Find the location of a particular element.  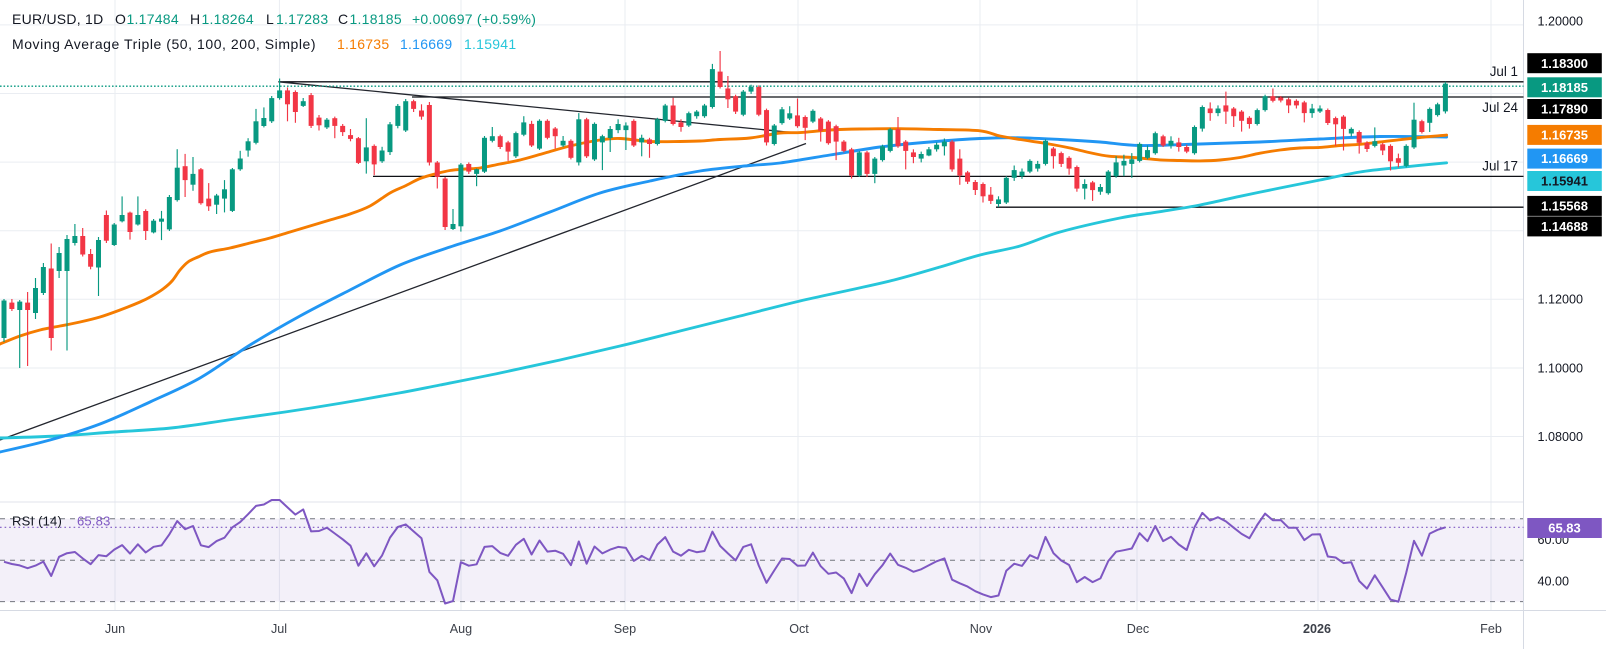

svg-text: Aug is located at coordinates (461, 629).